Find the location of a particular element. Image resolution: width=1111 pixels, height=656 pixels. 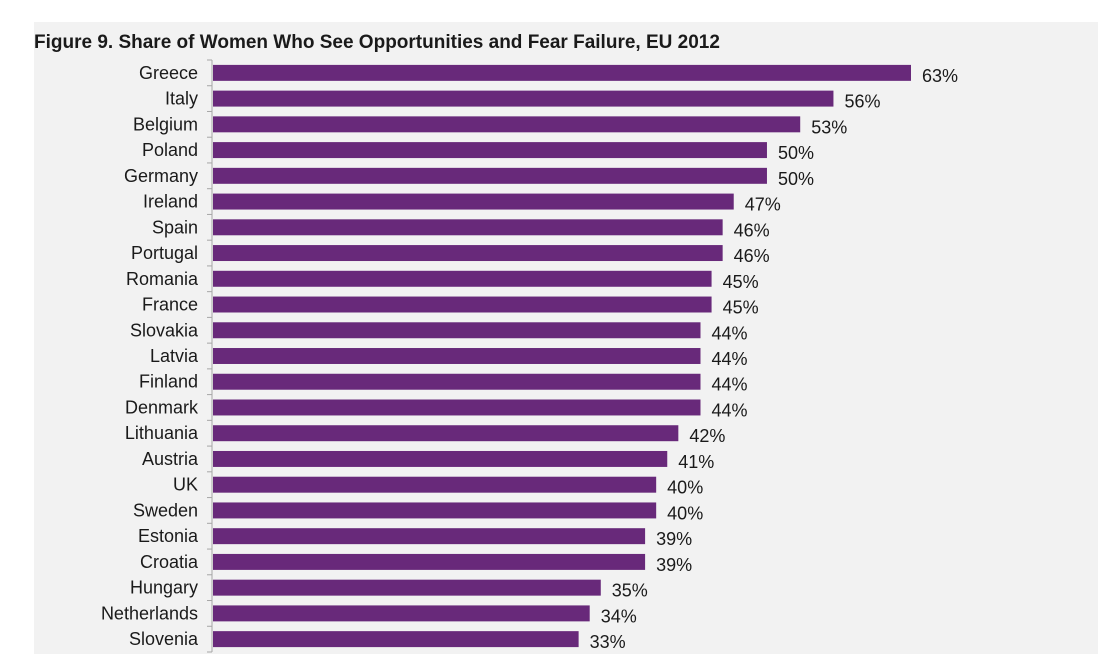

category-label: Estonia is located at coordinates (168, 536).